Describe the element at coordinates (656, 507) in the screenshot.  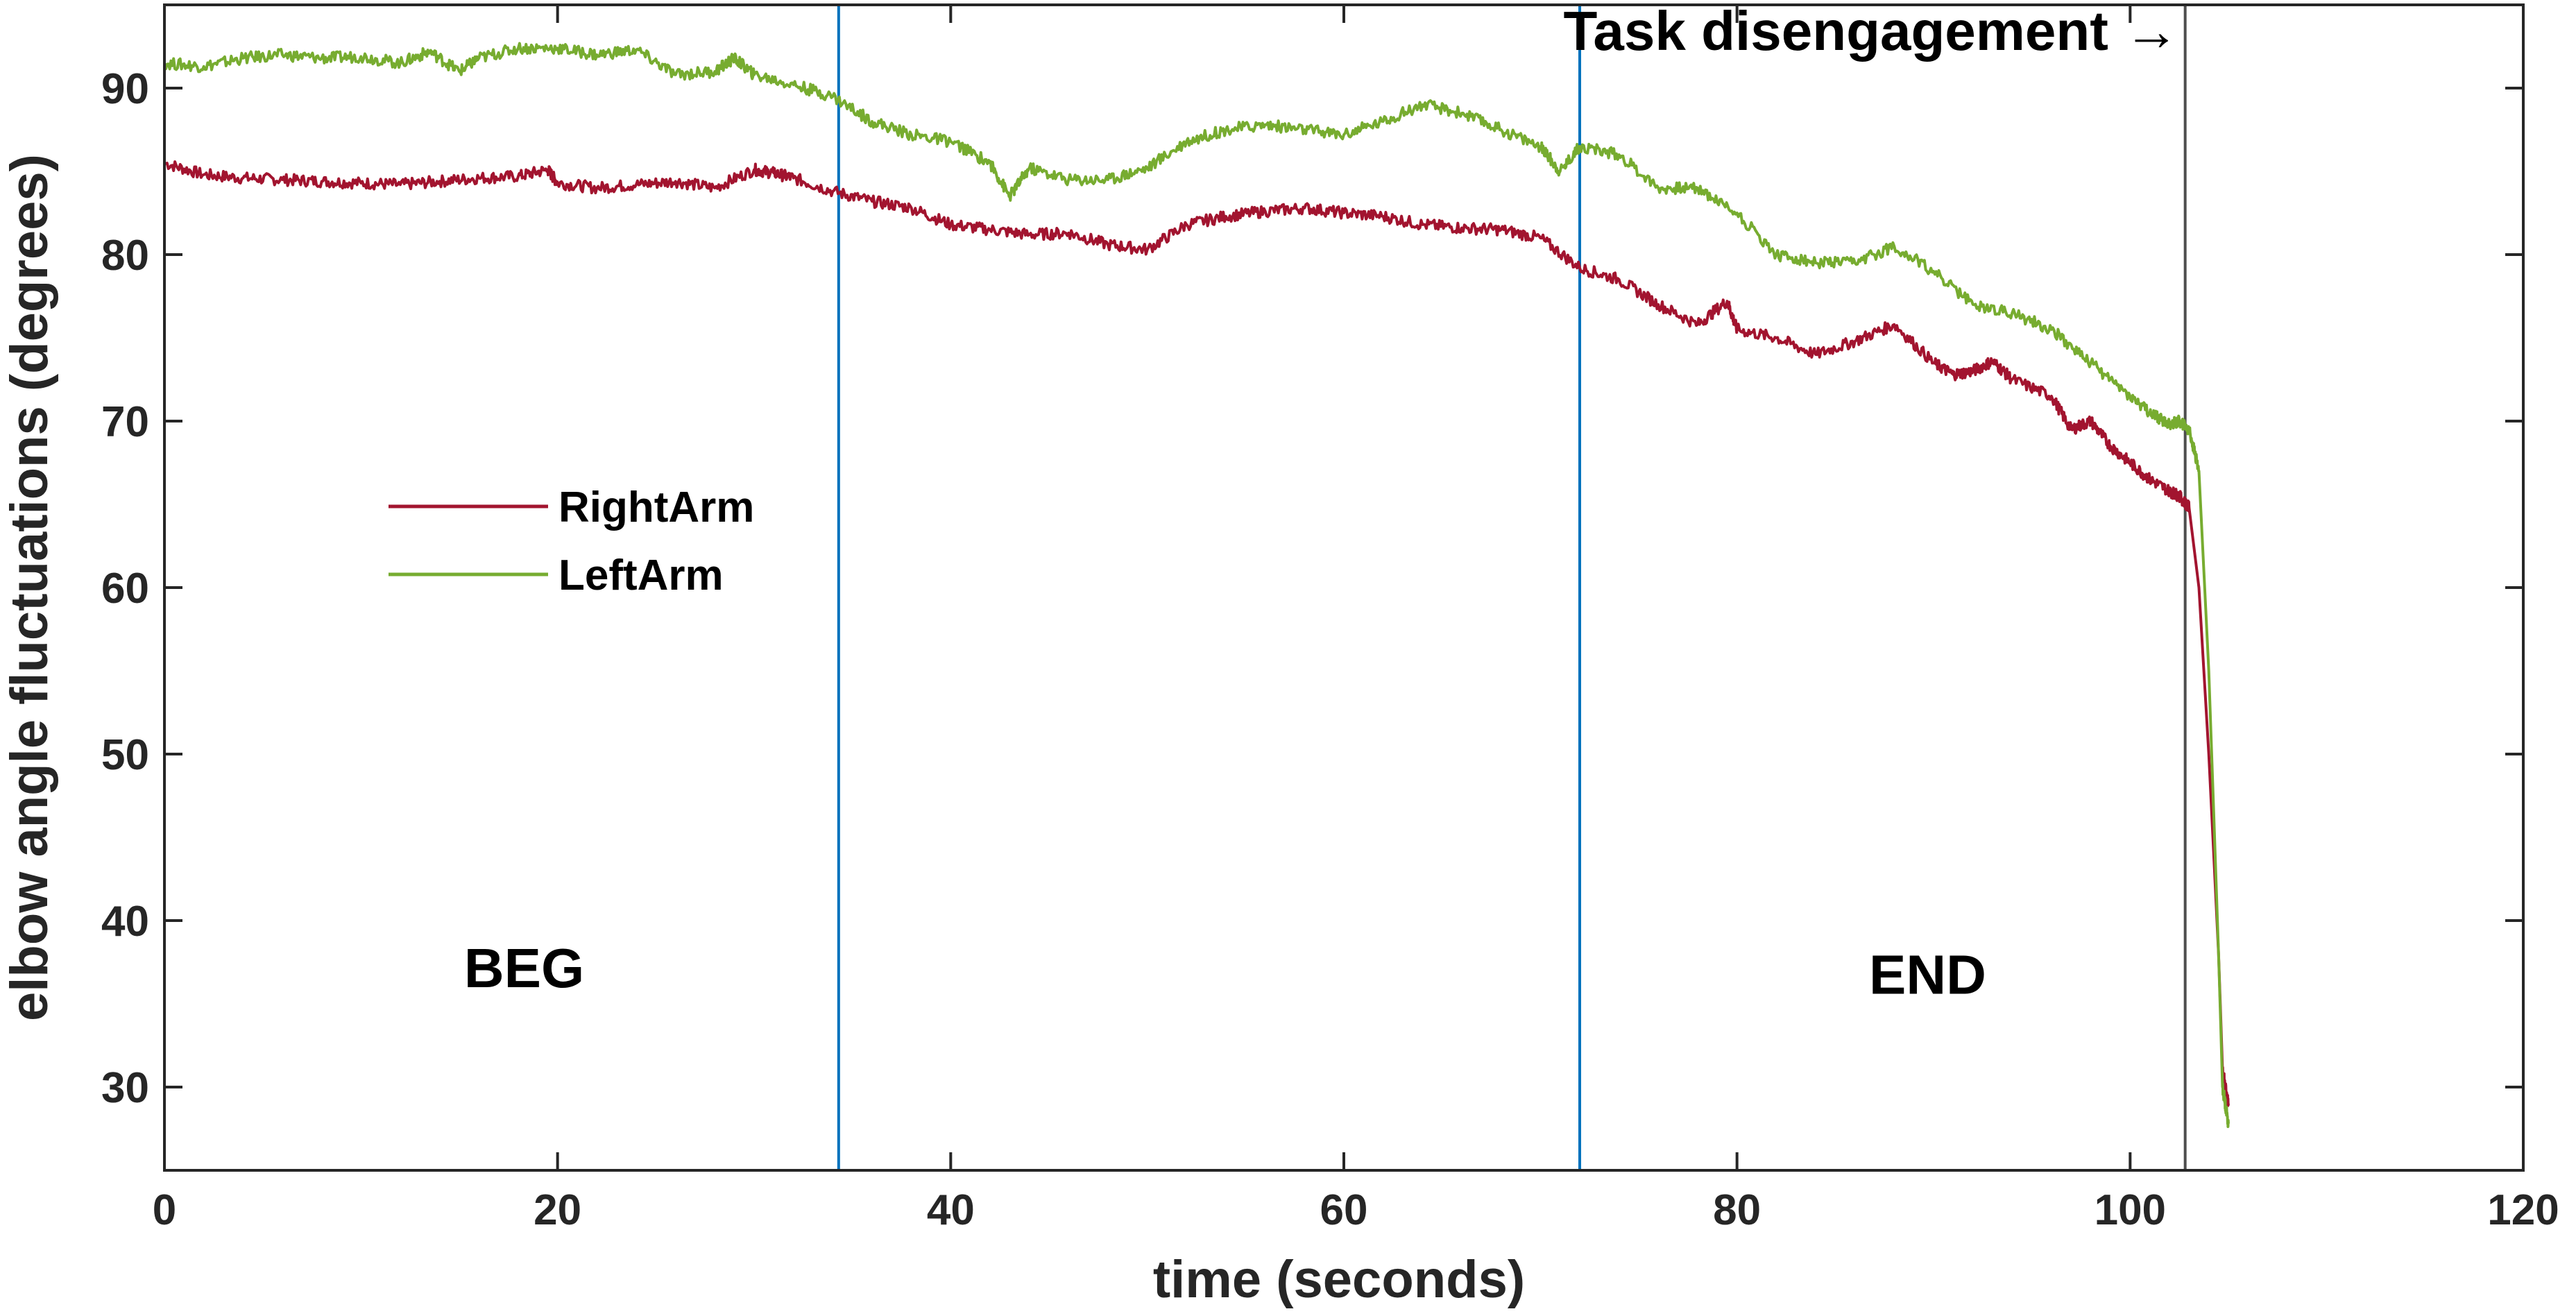
I see `legend-label-rightarm: RightArm` at that location.